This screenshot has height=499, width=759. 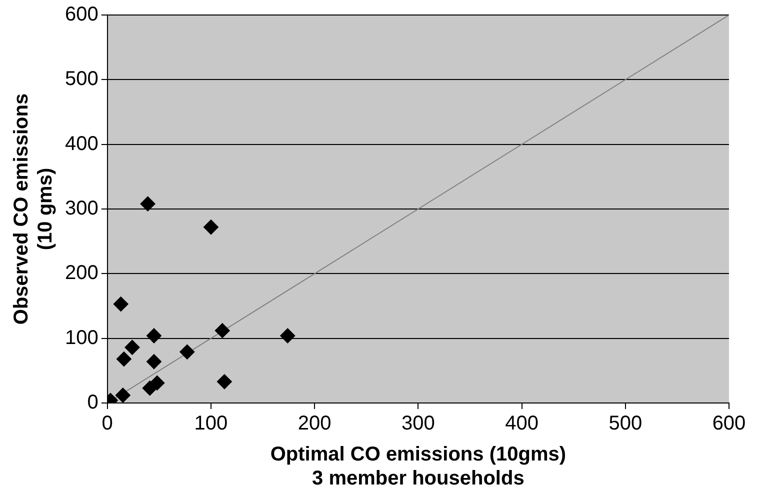 I want to click on y-tick-label: 200, so click(x=81, y=273).